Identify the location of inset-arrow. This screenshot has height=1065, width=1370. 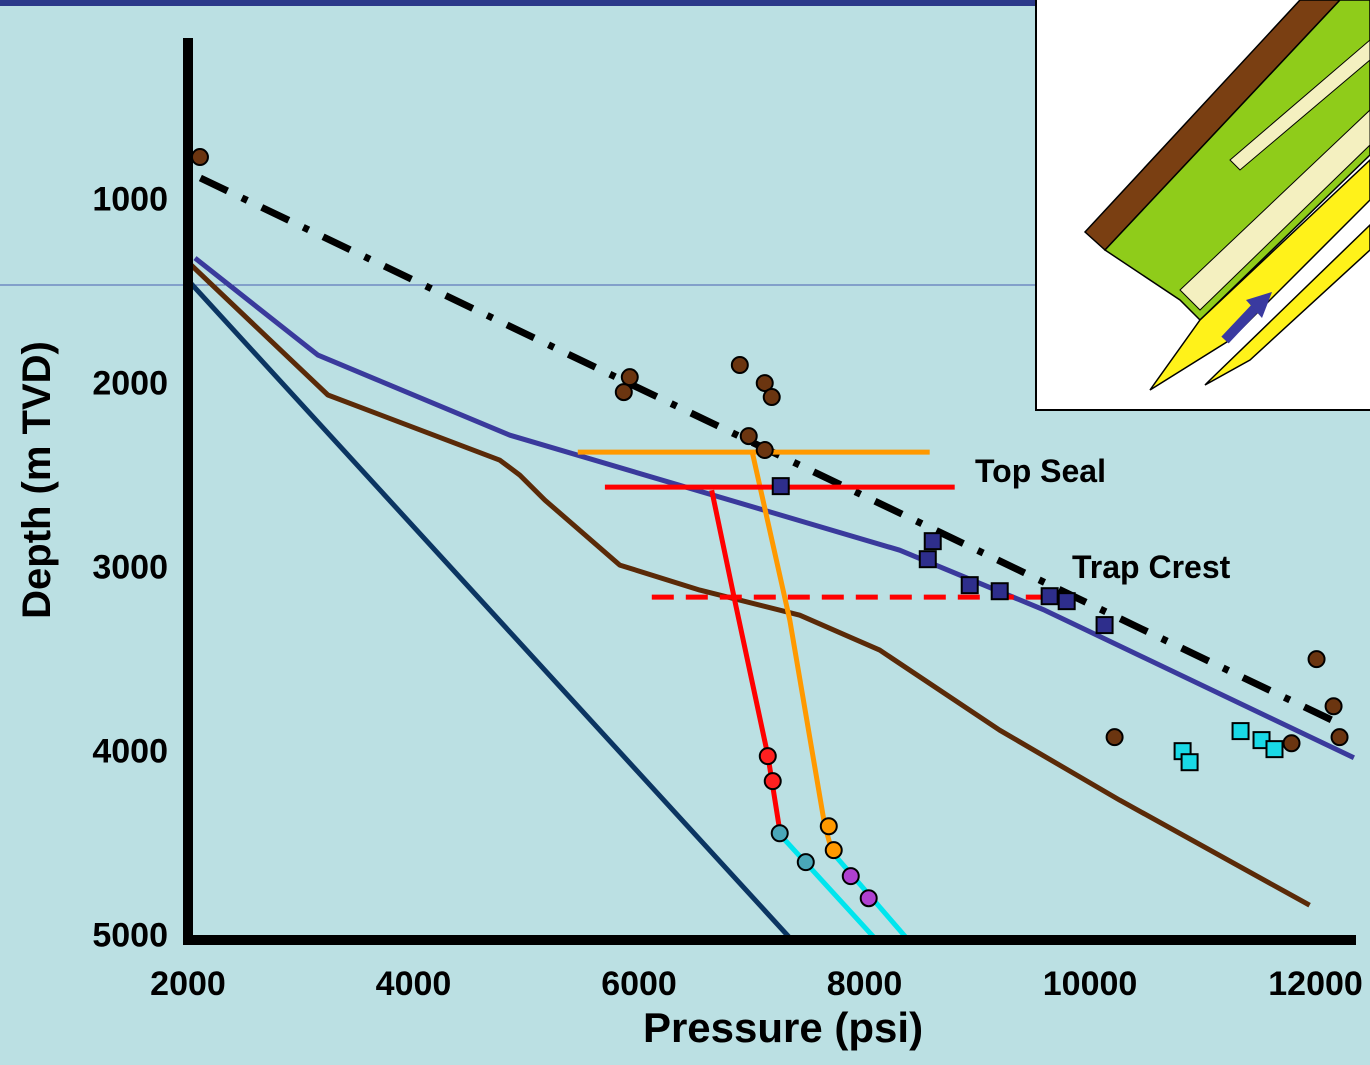
(1241, 322).